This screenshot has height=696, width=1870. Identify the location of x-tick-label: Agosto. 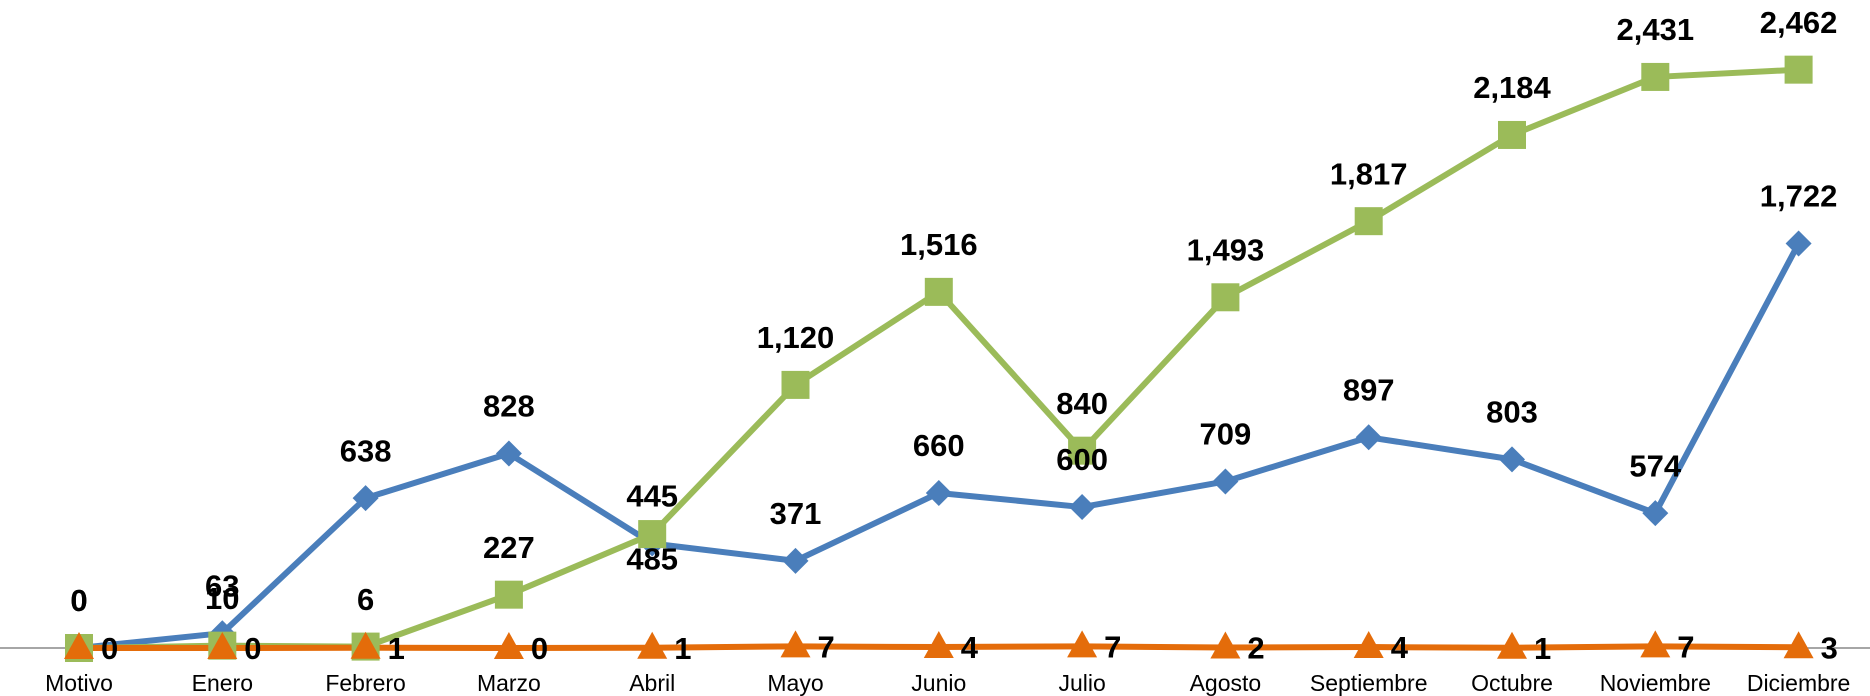
(1226, 683).